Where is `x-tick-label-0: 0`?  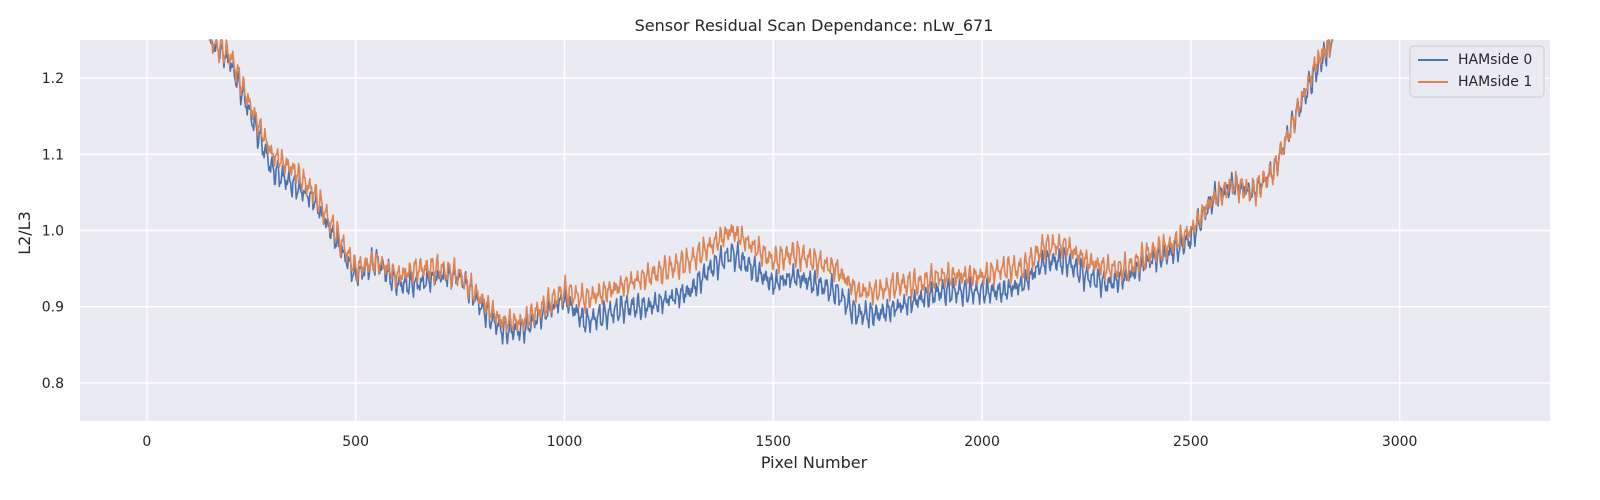
x-tick-label-0: 0 is located at coordinates (146, 442).